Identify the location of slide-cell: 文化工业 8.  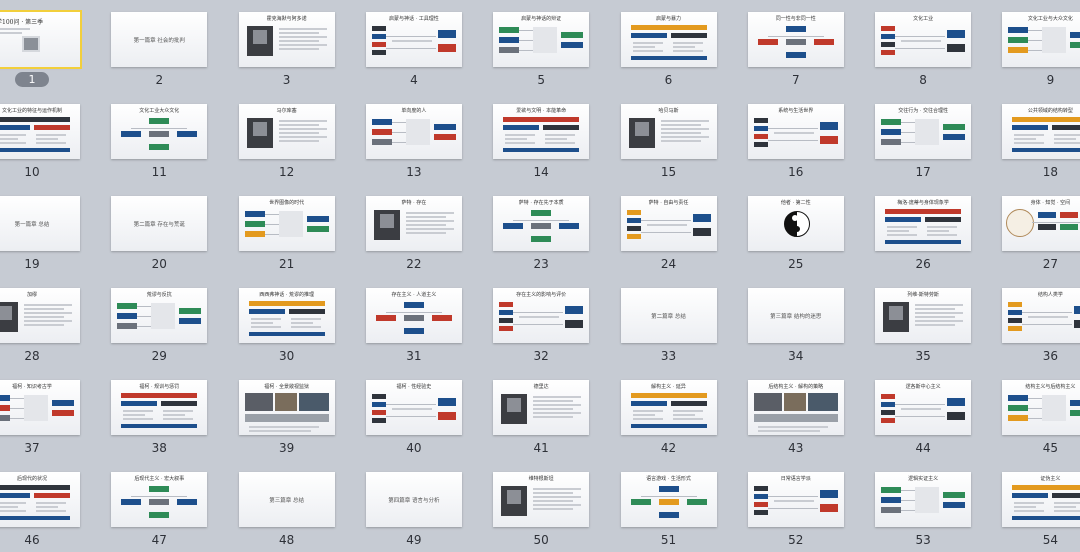
(931, 52).